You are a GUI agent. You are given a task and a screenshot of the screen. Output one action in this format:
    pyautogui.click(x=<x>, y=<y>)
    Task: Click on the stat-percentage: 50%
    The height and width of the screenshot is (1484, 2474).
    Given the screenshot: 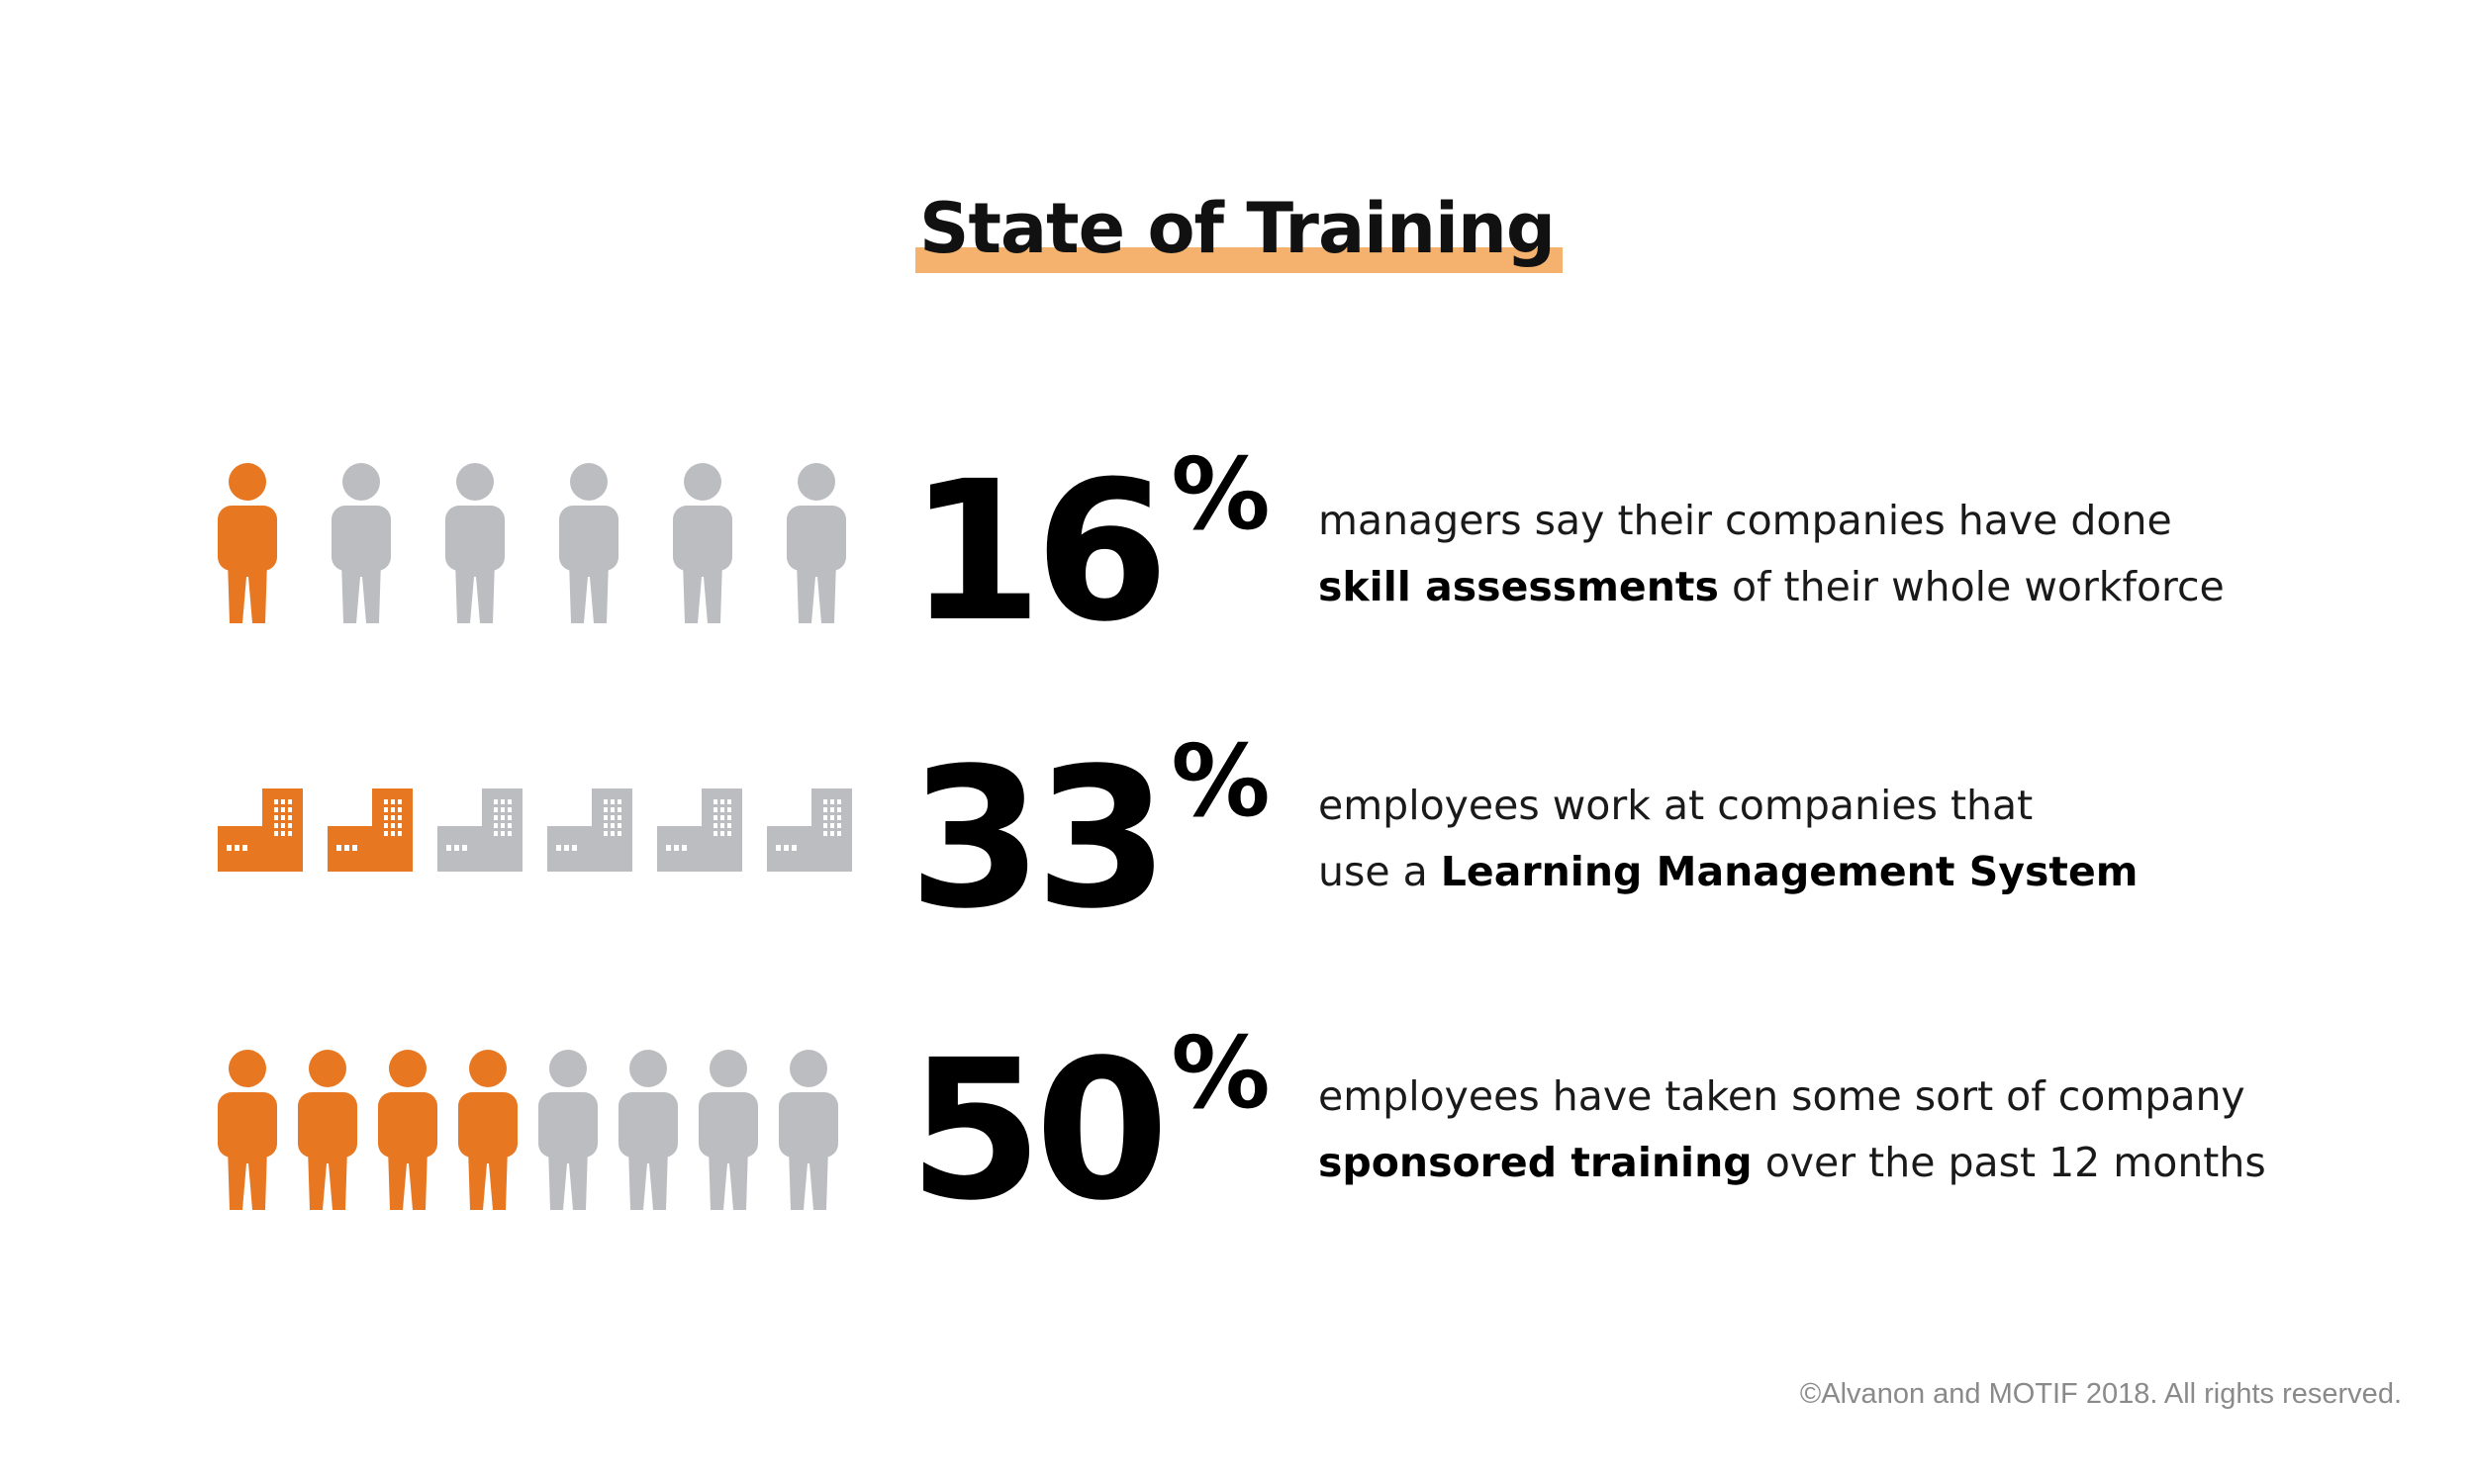 What is the action you would take?
    pyautogui.click(x=1090, y=1126)
    